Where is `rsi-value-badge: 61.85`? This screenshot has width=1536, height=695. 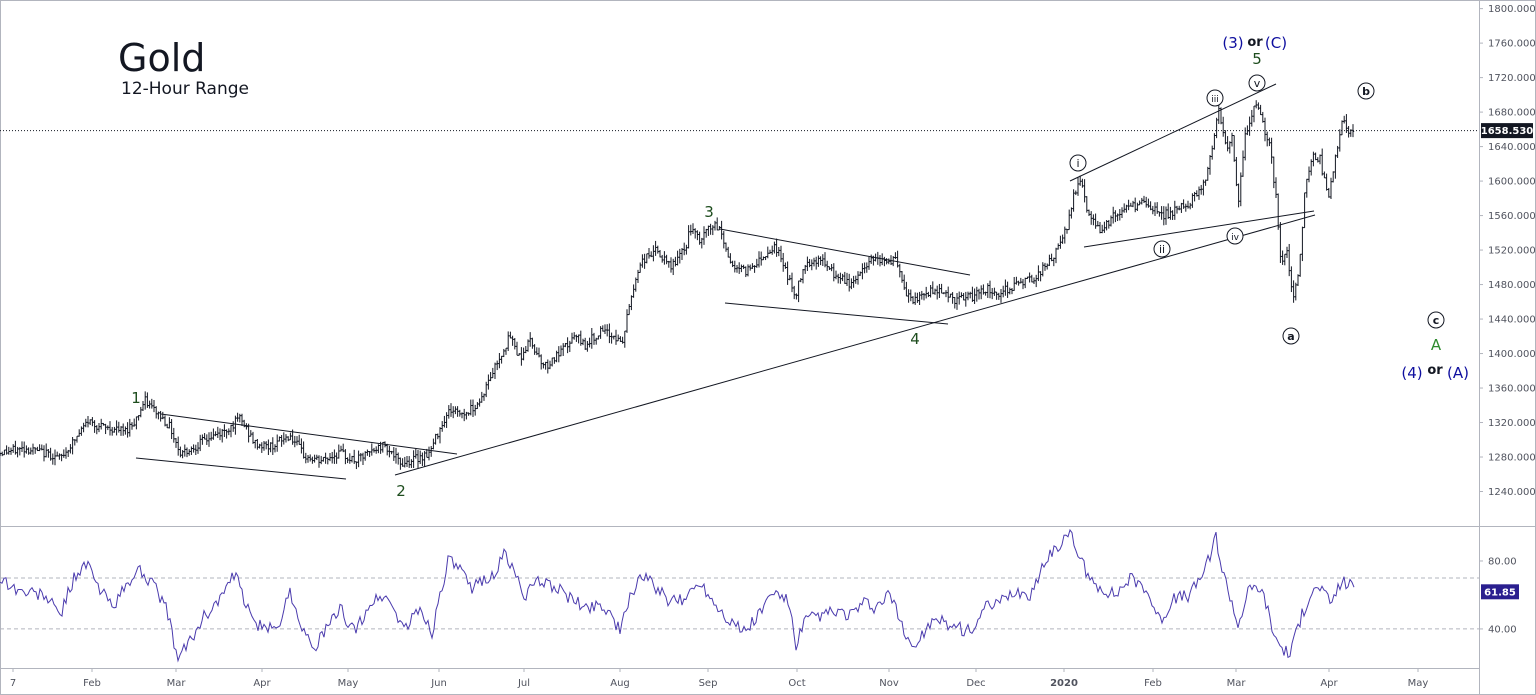 rsi-value-badge: 61.85 is located at coordinates (1500, 592).